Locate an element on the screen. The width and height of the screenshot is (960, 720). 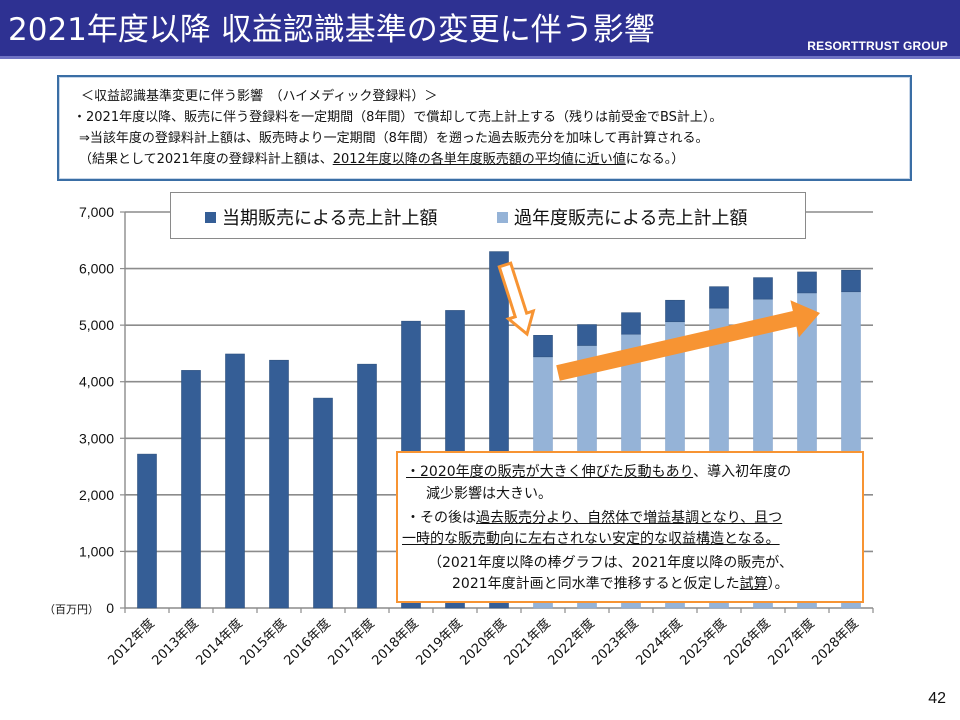
callout-line-6-prefix: 2021年度計画と同水準で推移すると仮定した is located at coordinates (596, 584).